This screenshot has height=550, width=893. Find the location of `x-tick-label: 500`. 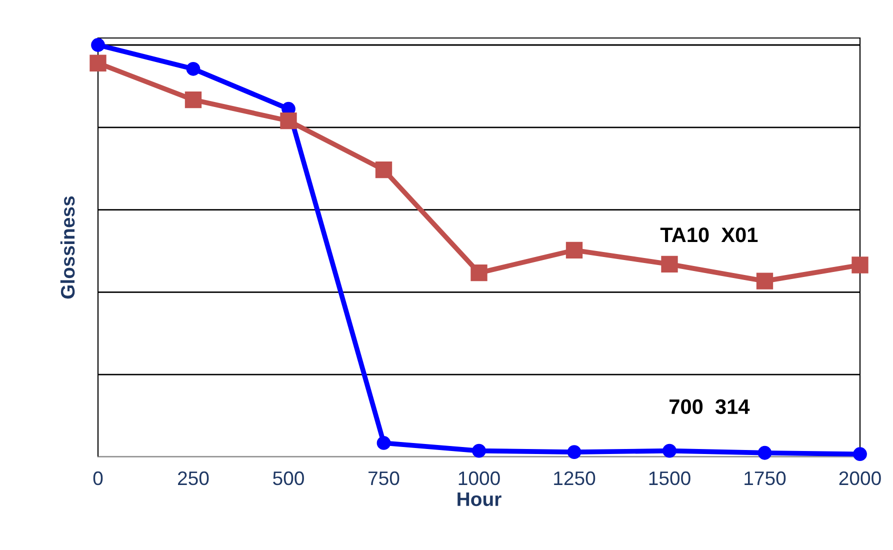

x-tick-label: 500 is located at coordinates (288, 478).